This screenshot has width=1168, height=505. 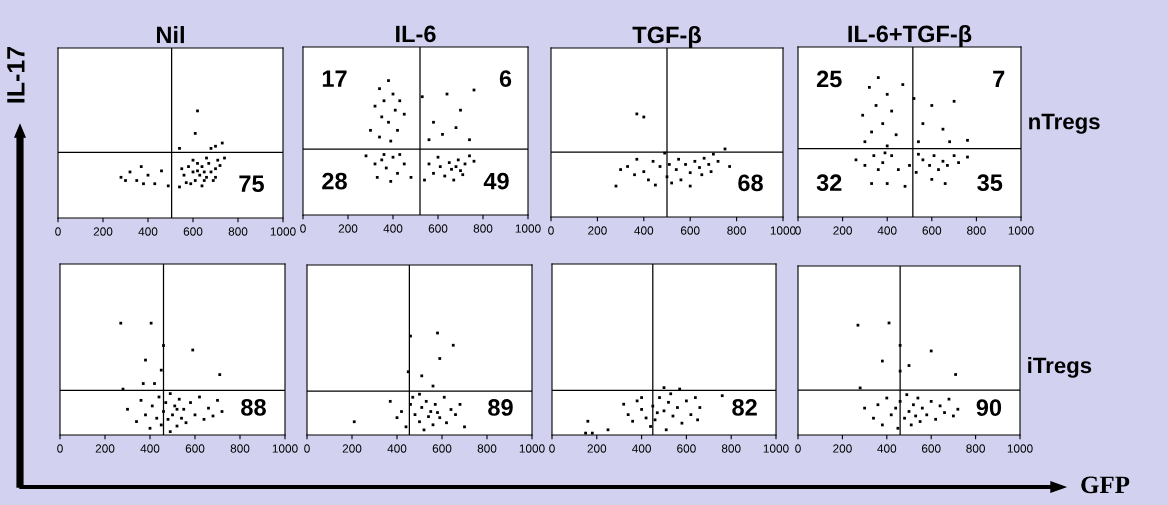 What do you see at coordinates (750, 183) in the screenshot?
I see `annotation: 68` at bounding box center [750, 183].